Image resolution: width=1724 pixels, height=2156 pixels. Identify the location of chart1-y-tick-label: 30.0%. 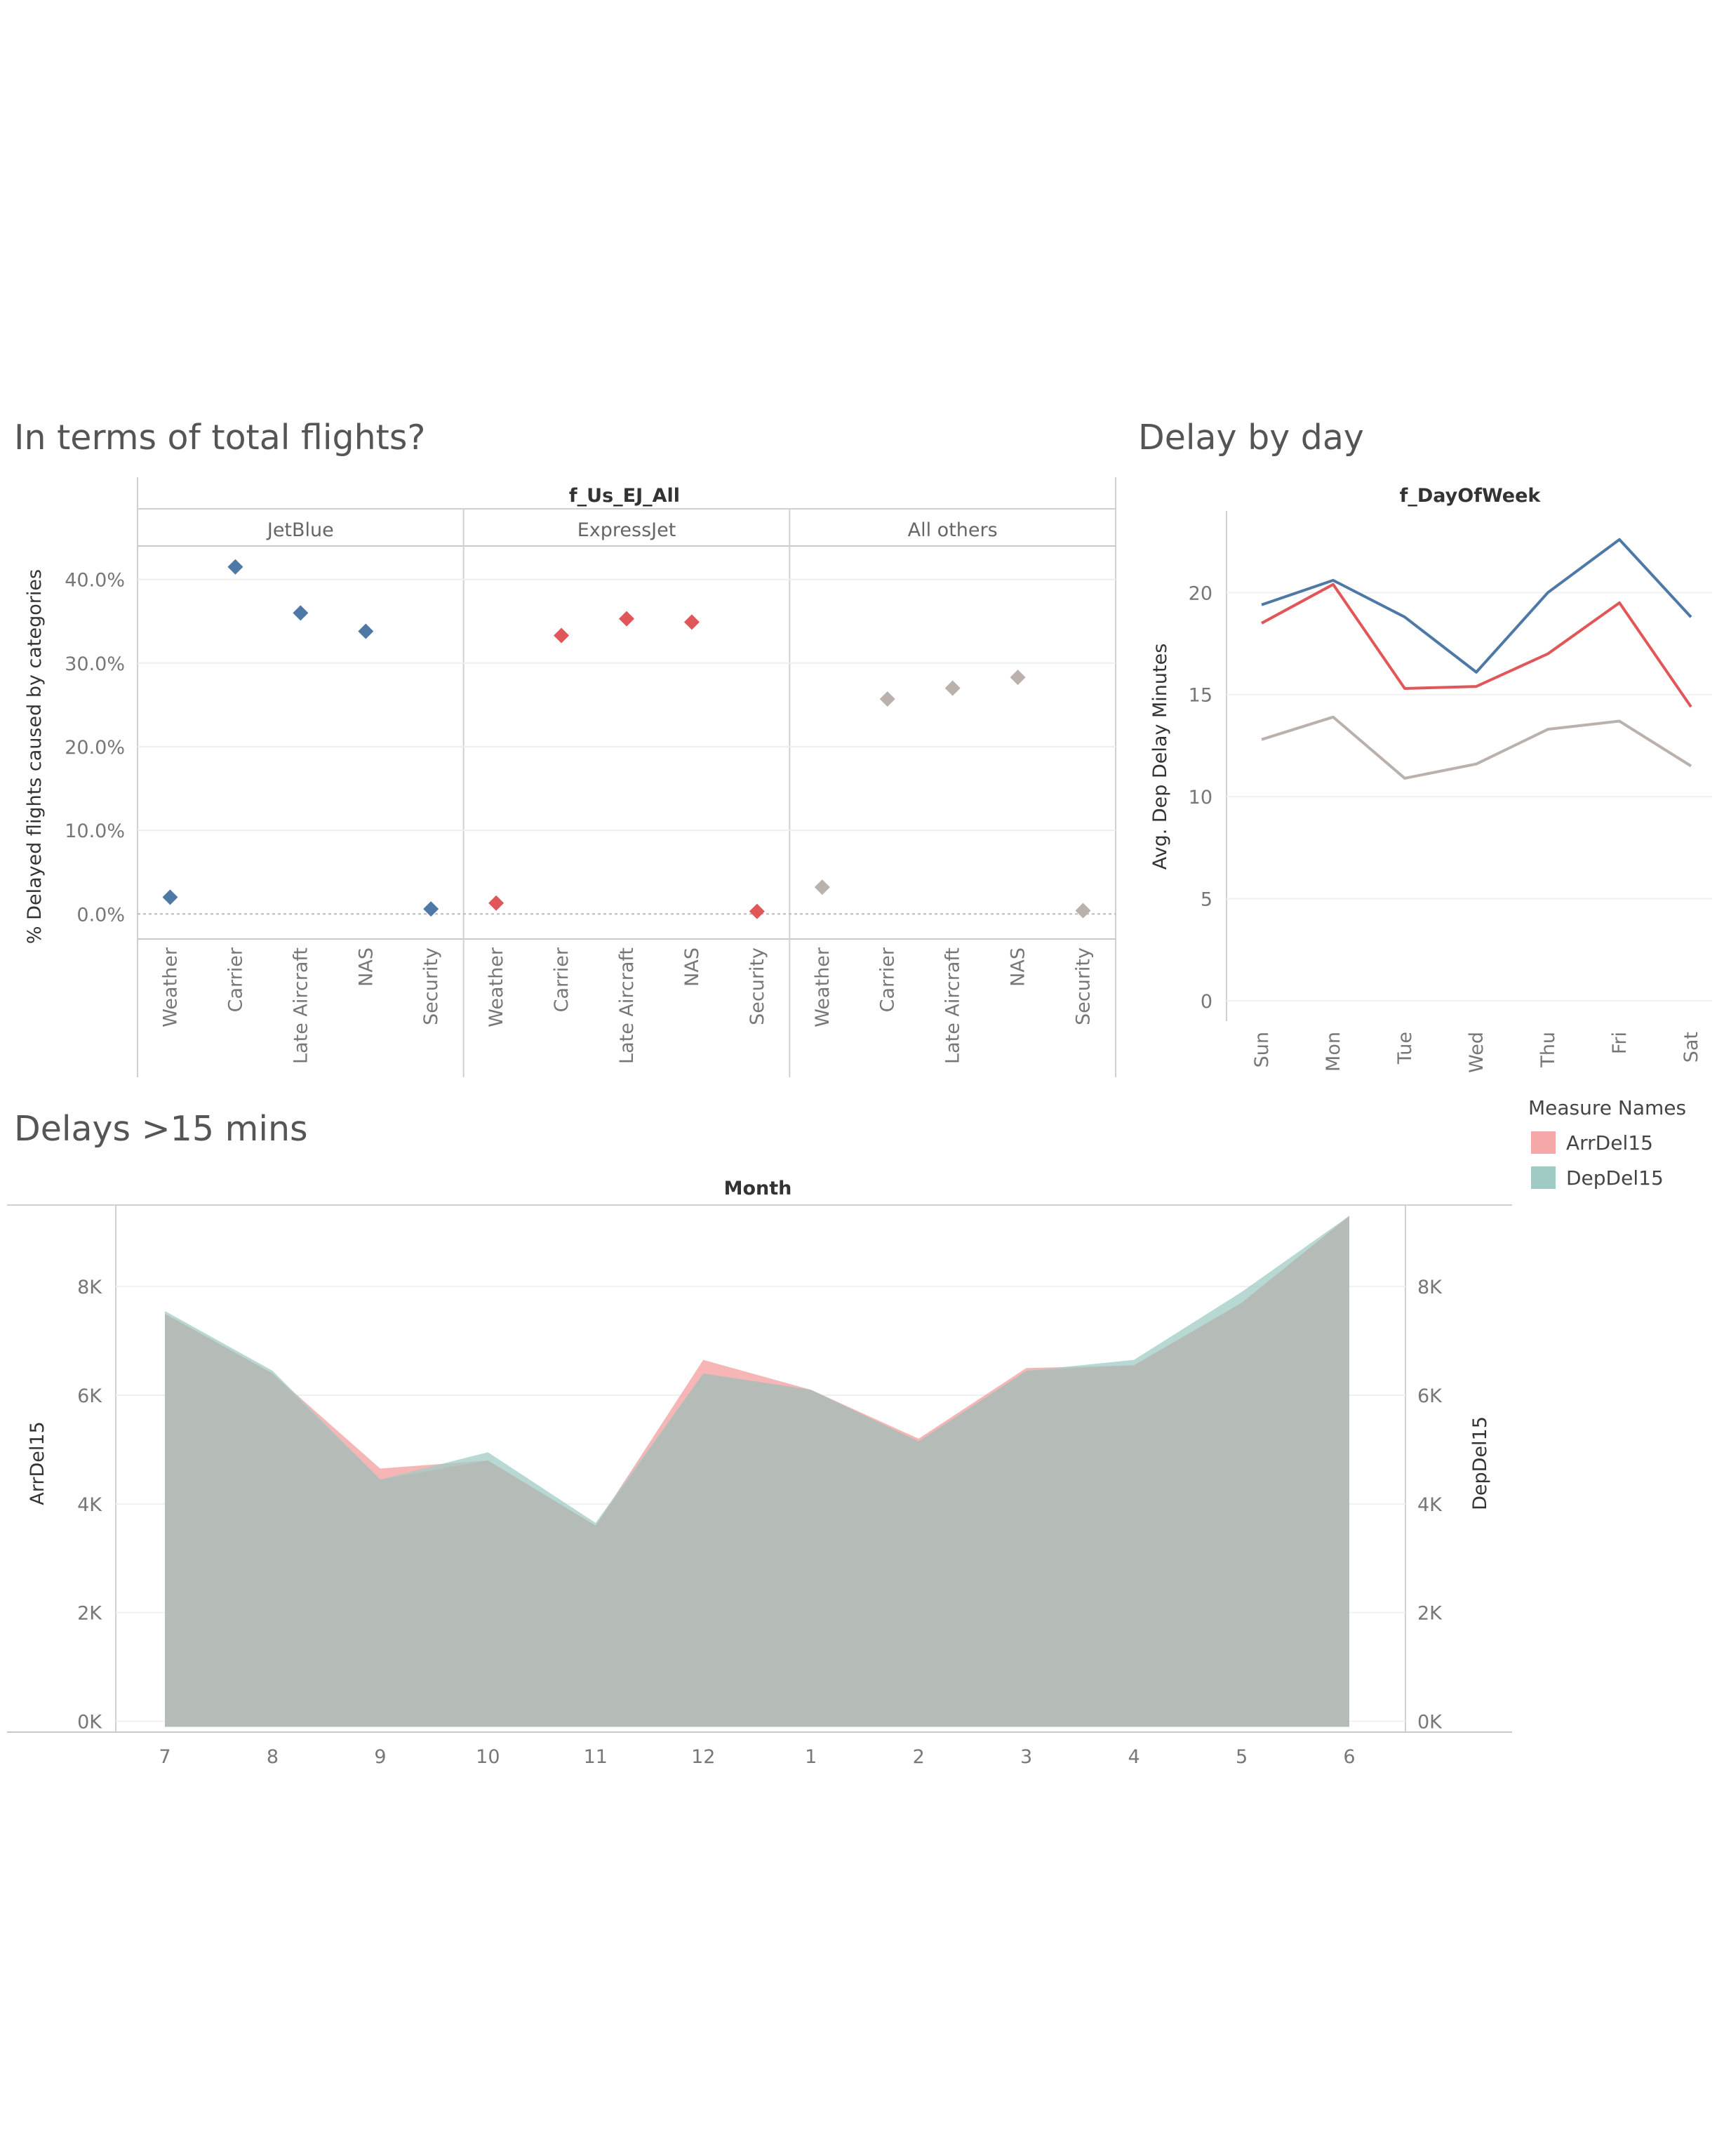
(95, 664).